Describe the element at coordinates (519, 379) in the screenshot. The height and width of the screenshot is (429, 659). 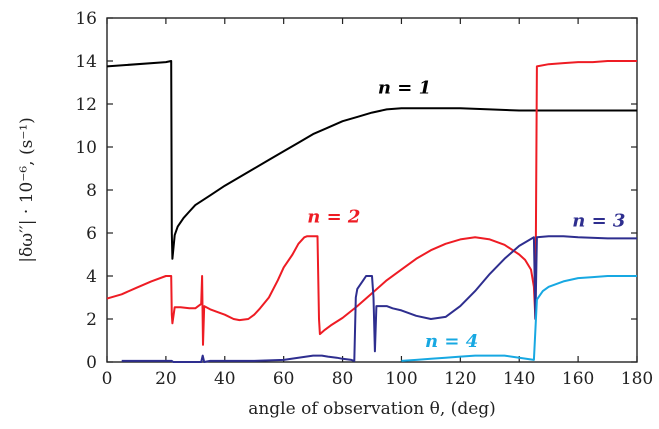
I see `x-tick-label: 140` at that location.